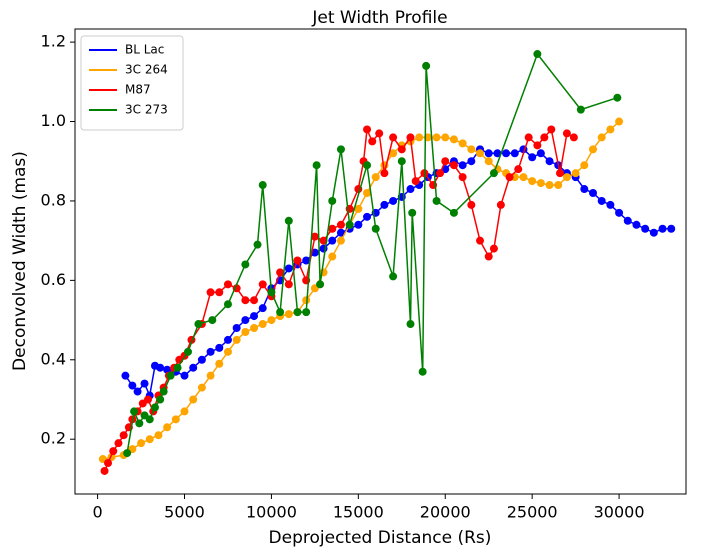 This screenshot has width=705, height=558. I want to click on y-tick-label: 1.2, so click(53, 41).